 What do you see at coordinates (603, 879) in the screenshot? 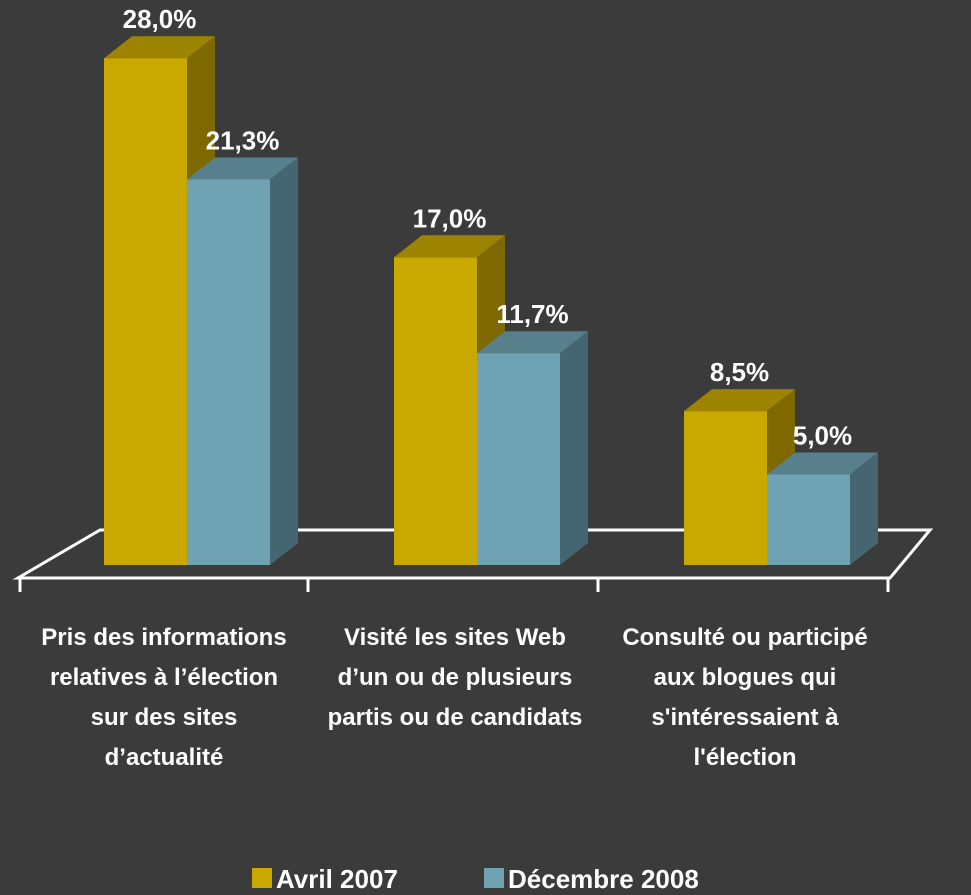
I see `legend-label: Décembre 2008` at bounding box center [603, 879].